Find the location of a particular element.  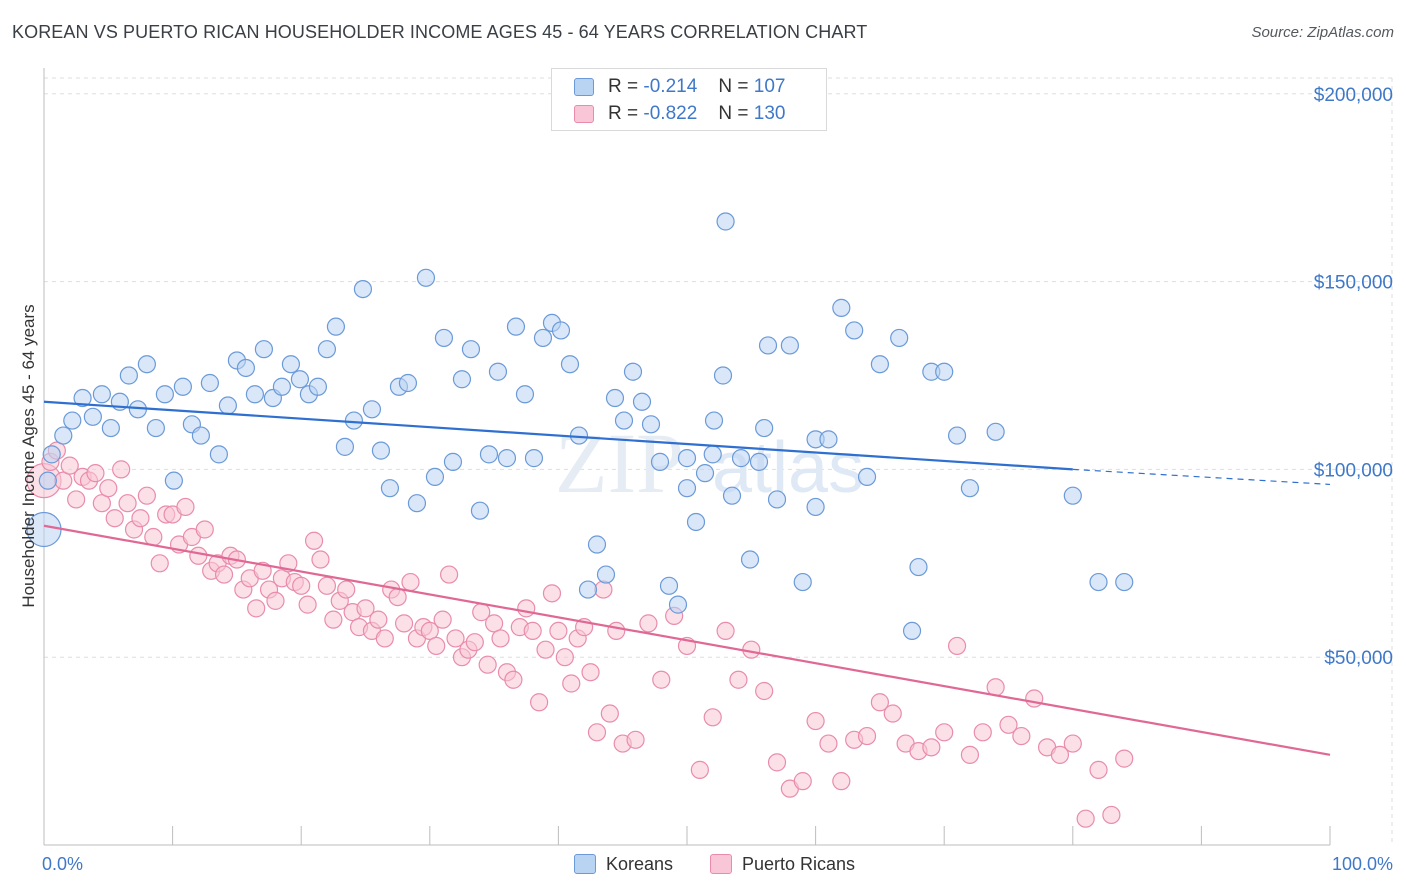

puerto-rican-legend-label: Puerto Ricans is located at coordinates (799, 863).